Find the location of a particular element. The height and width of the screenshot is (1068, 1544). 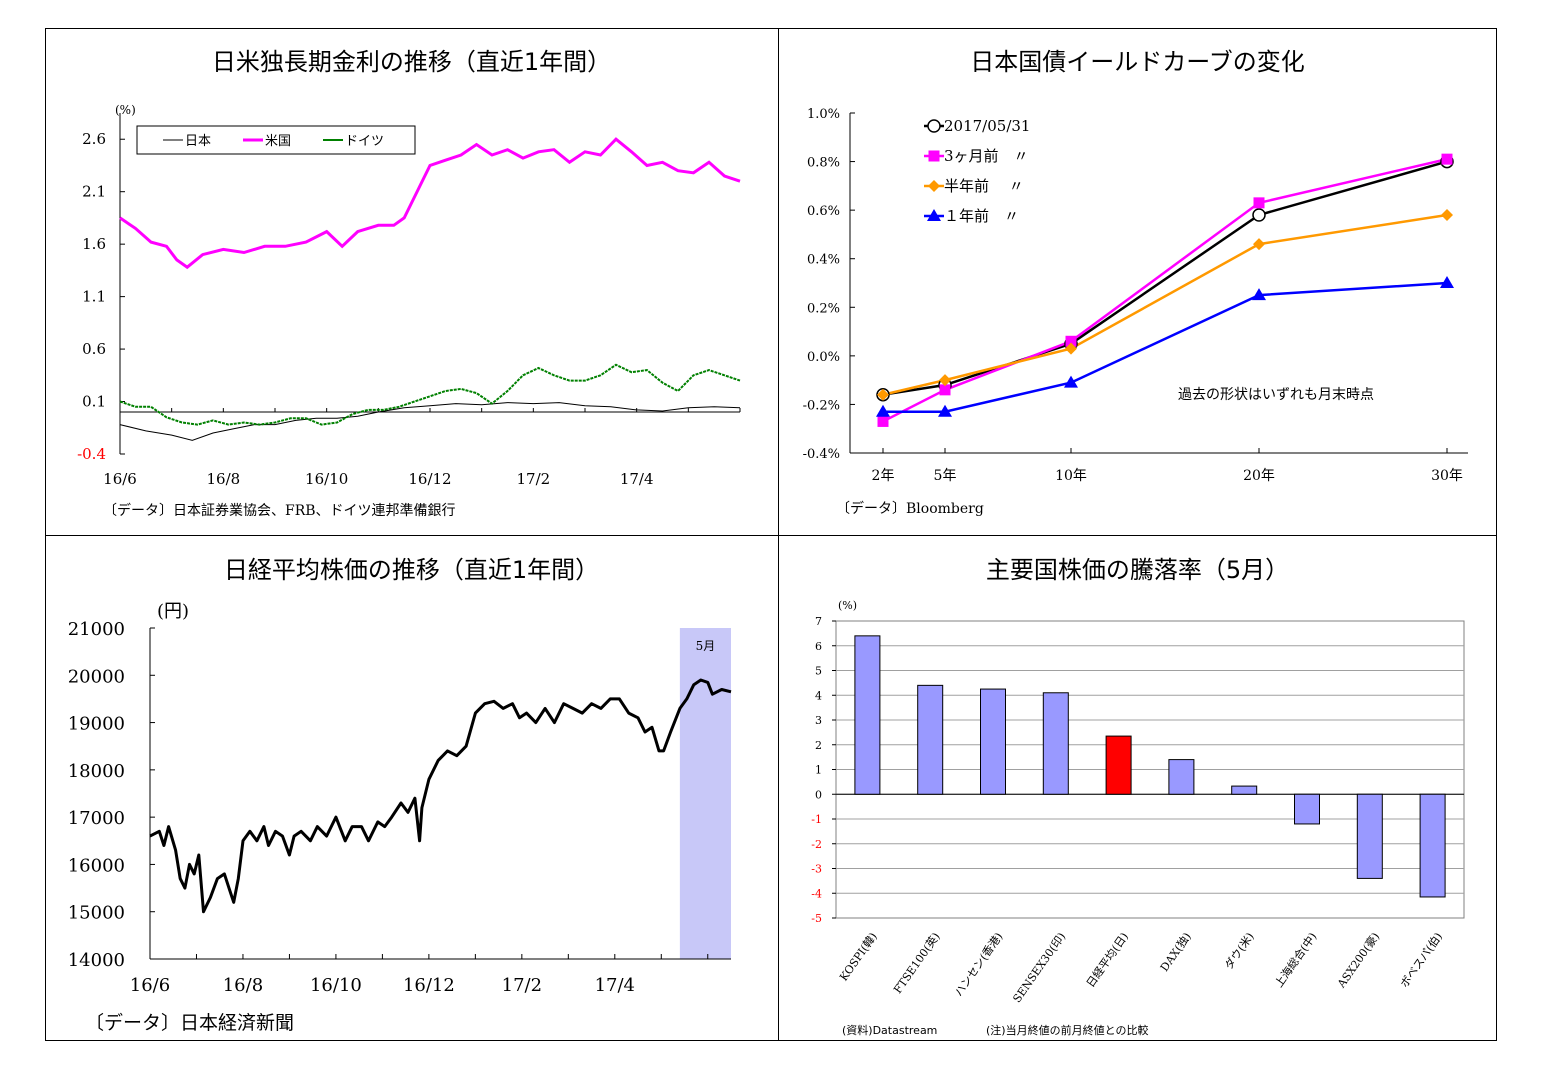

stock-y-tick-label: 1 is located at coordinates (818, 770).